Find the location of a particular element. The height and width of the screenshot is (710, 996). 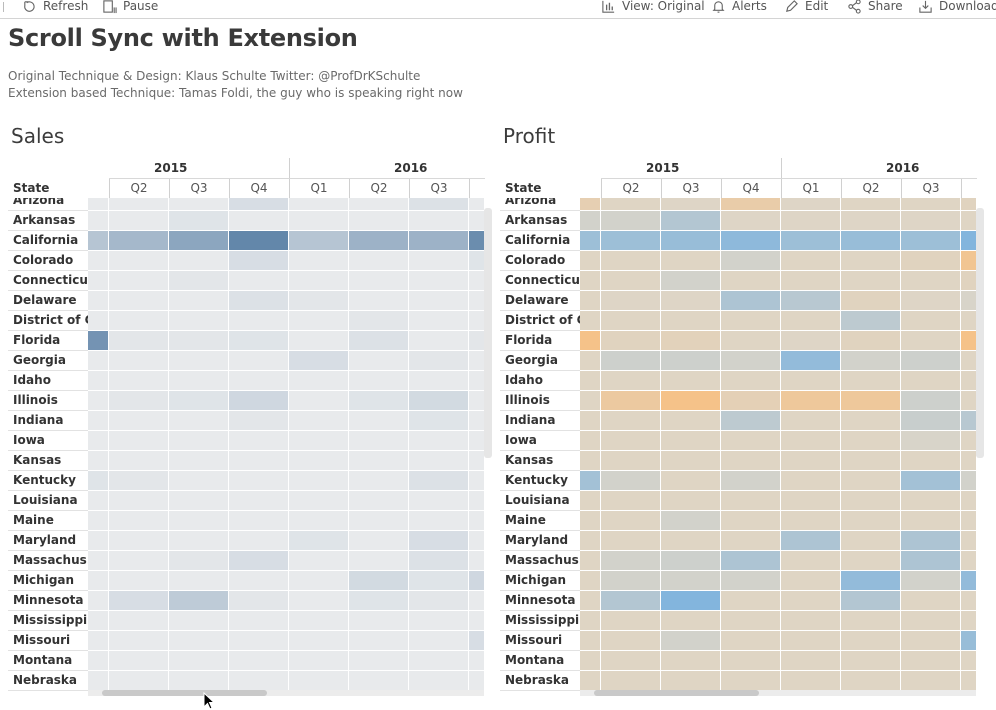

table-row: Montana is located at coordinates (738, 661).